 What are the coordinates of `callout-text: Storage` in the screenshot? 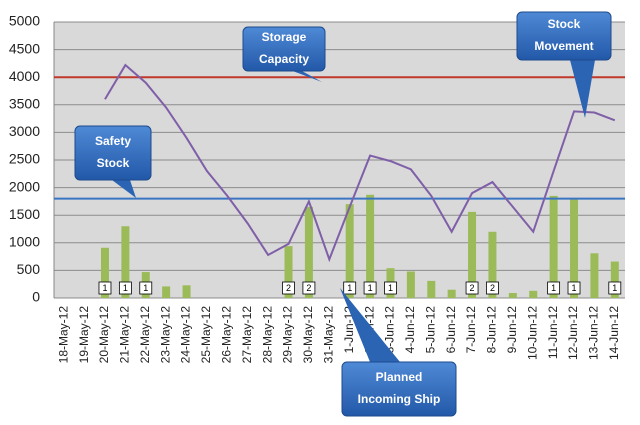 It's located at (284, 37).